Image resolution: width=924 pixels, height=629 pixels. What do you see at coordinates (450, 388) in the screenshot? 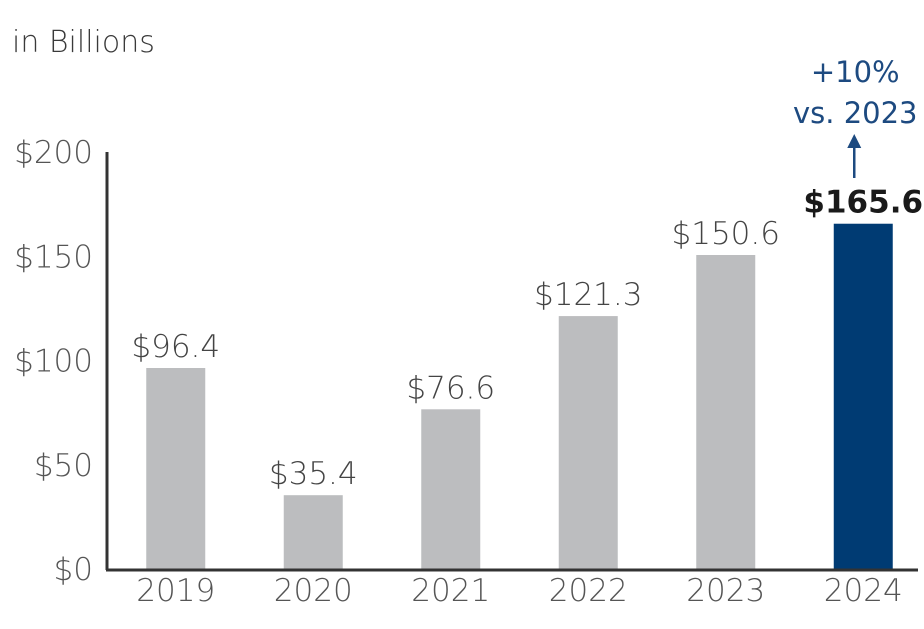
I see `value-label-2021: $76.6` at bounding box center [450, 388].